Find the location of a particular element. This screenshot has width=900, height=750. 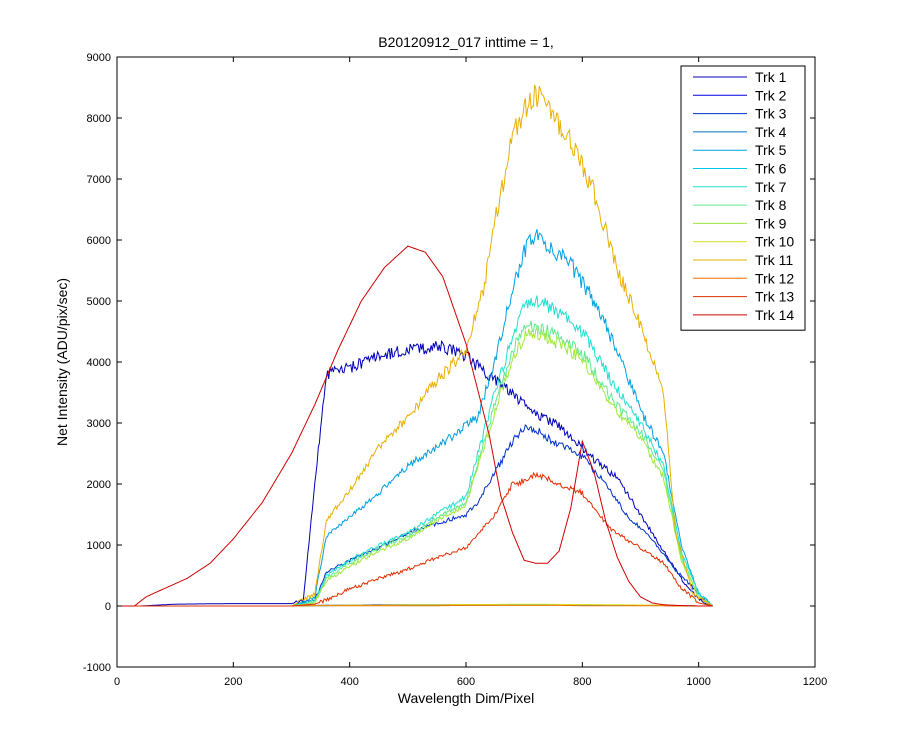

legend-label: Trk 2 is located at coordinates (771, 95).